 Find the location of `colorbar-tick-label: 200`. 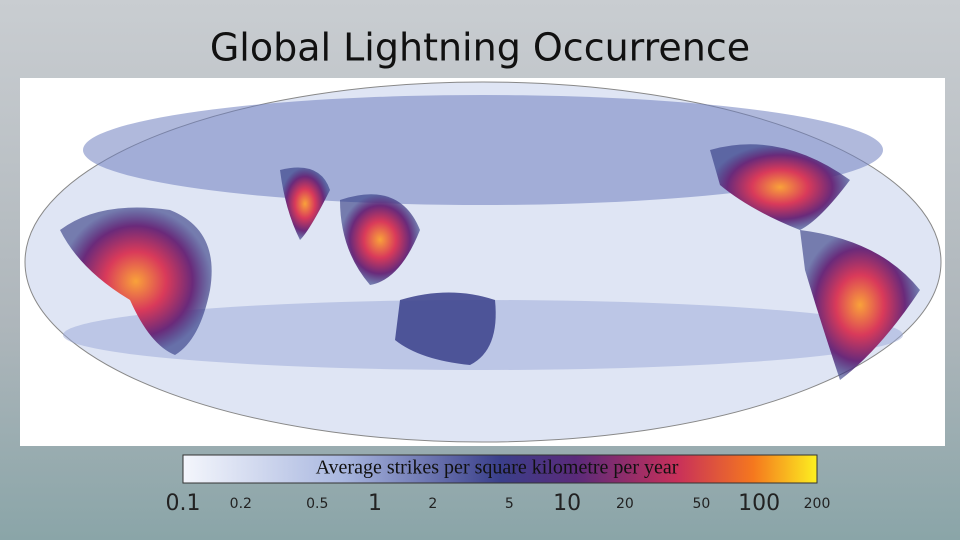

colorbar-tick-label: 200 is located at coordinates (817, 504).